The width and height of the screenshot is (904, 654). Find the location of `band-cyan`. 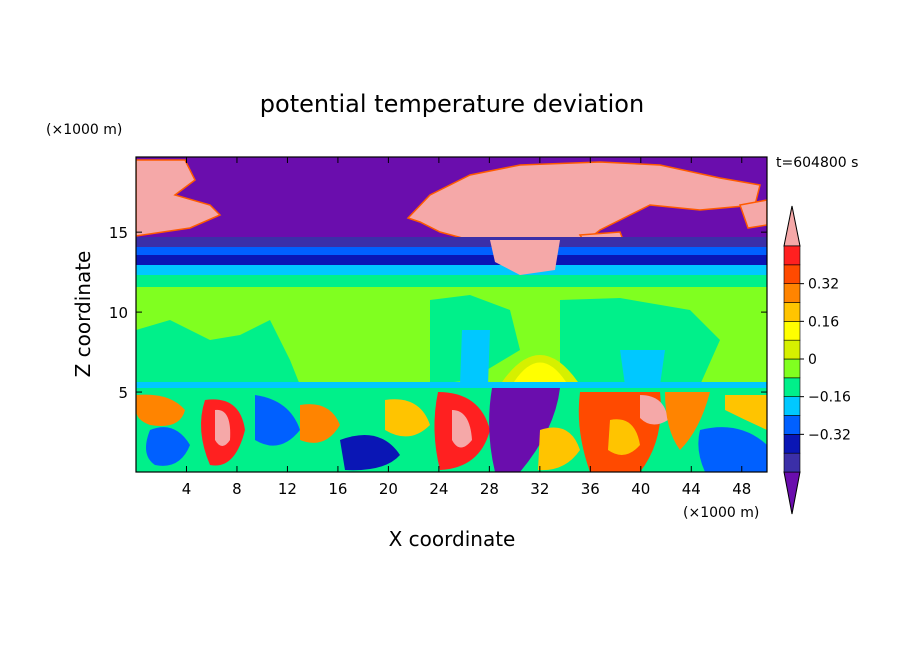

band-cyan is located at coordinates (451, 270).